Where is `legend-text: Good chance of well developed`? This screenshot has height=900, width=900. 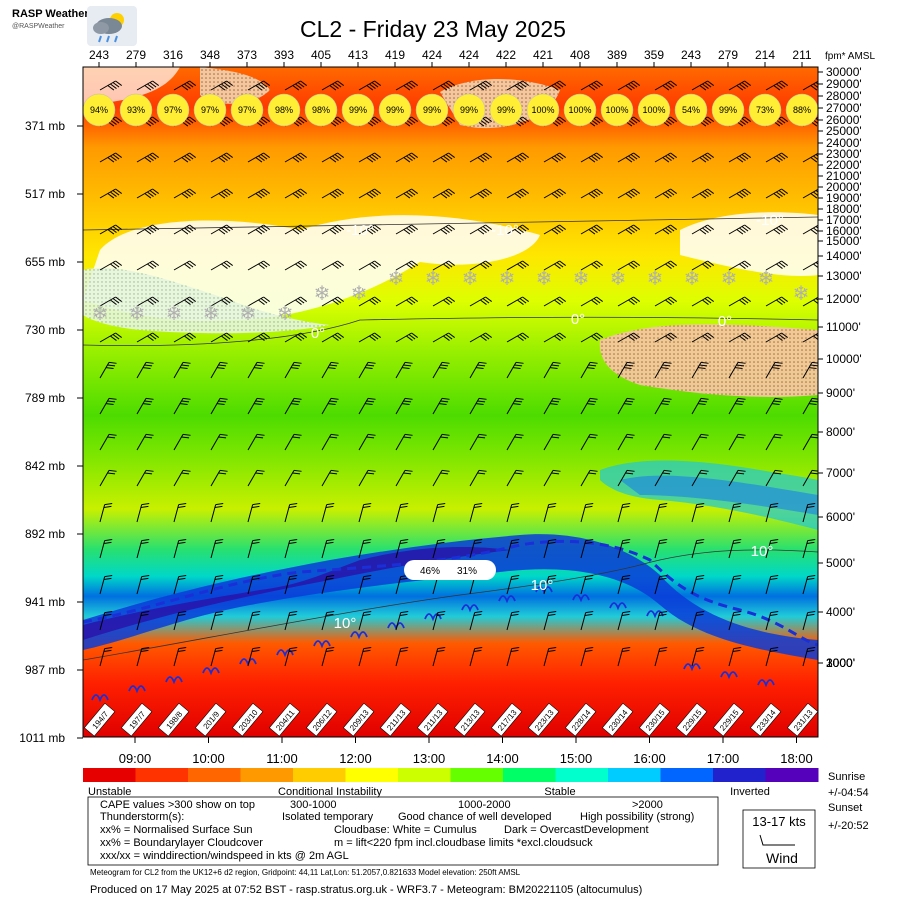
legend-text: Good chance of well developed is located at coordinates (475, 817).